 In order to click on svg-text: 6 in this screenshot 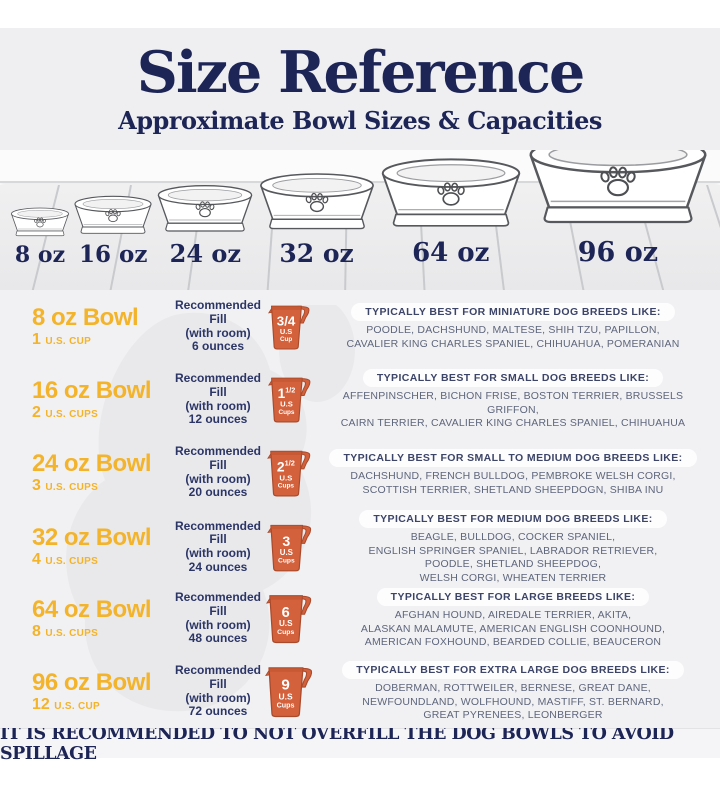, I will do `click(286, 613)`.